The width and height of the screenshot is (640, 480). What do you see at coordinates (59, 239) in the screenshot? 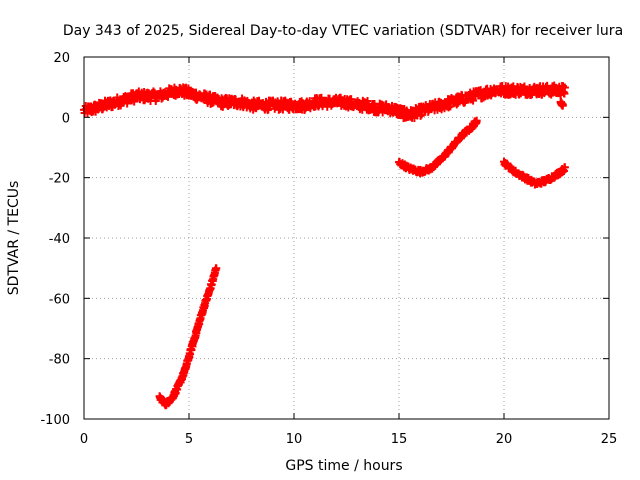
I see `y-tick-label: -40` at bounding box center [59, 239].